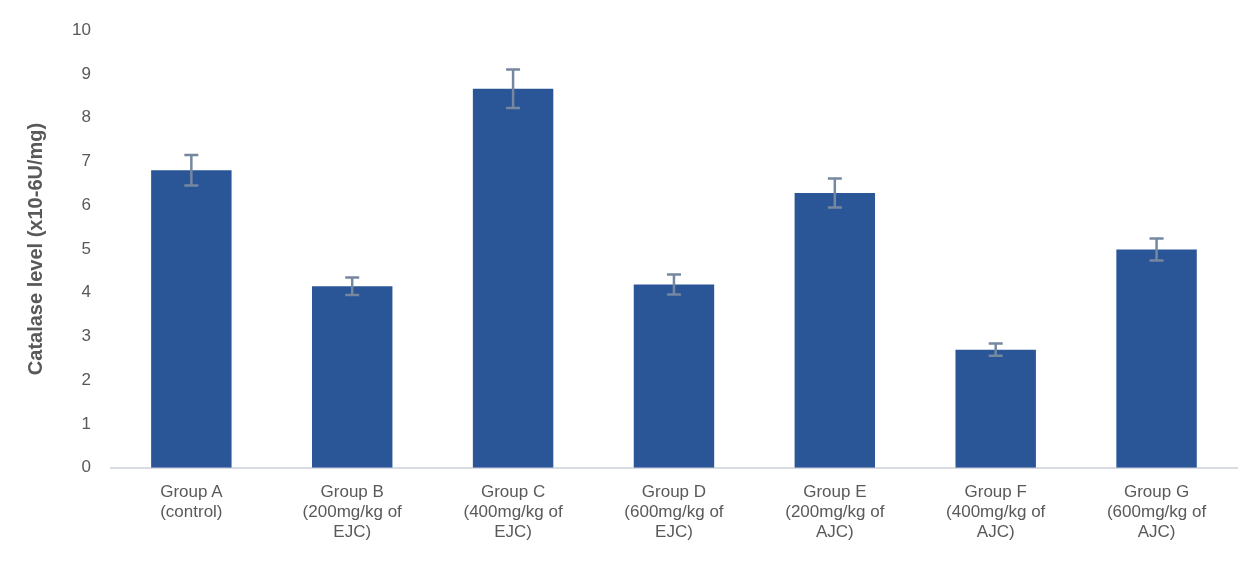 The width and height of the screenshot is (1252, 562). Describe the element at coordinates (513, 511) in the screenshot. I see `x-tick-label: Group C (400mg/kg of EJC)` at that location.